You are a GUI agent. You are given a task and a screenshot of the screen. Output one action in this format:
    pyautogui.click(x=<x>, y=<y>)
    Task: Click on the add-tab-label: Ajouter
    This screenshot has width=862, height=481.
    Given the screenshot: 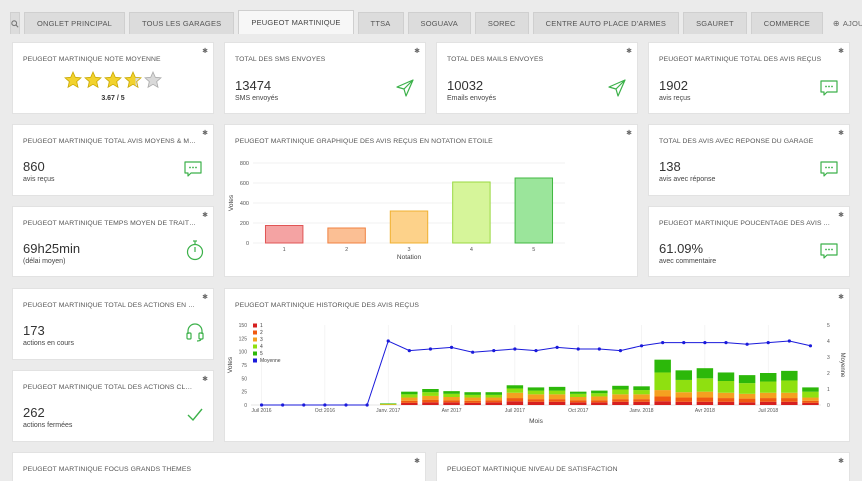 What is the action you would take?
    pyautogui.click(x=852, y=23)
    